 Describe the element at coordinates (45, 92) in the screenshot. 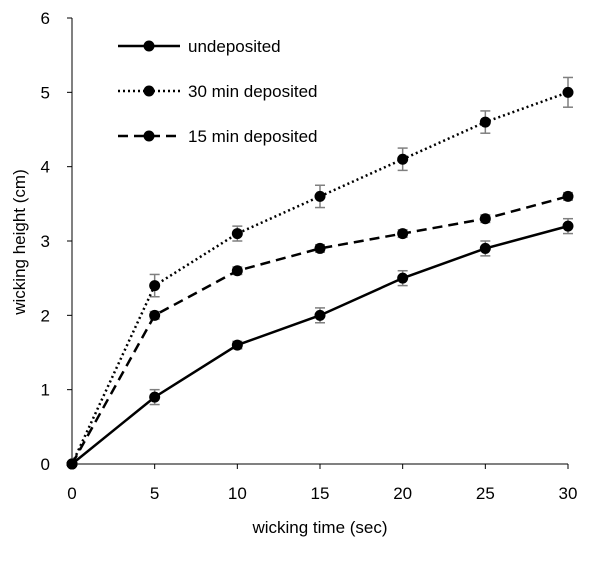

I see `y-tick-label: 5` at that location.